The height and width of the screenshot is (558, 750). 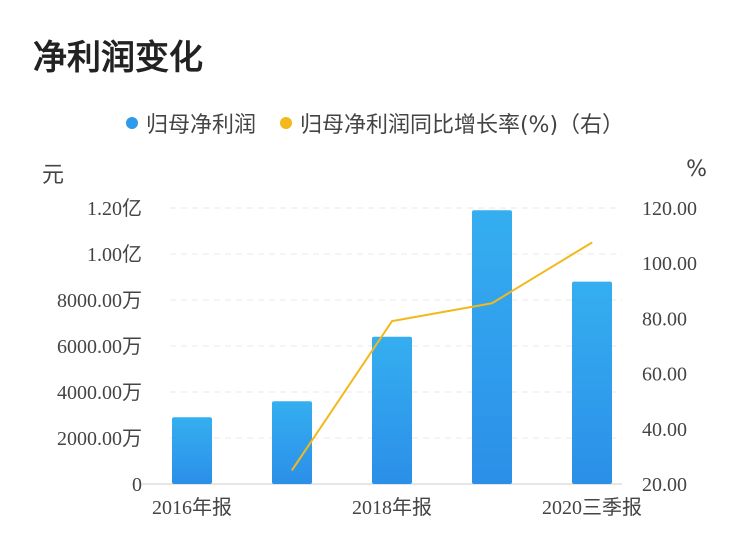 I want to click on chart-title: 净利润变化, so click(x=118, y=58).